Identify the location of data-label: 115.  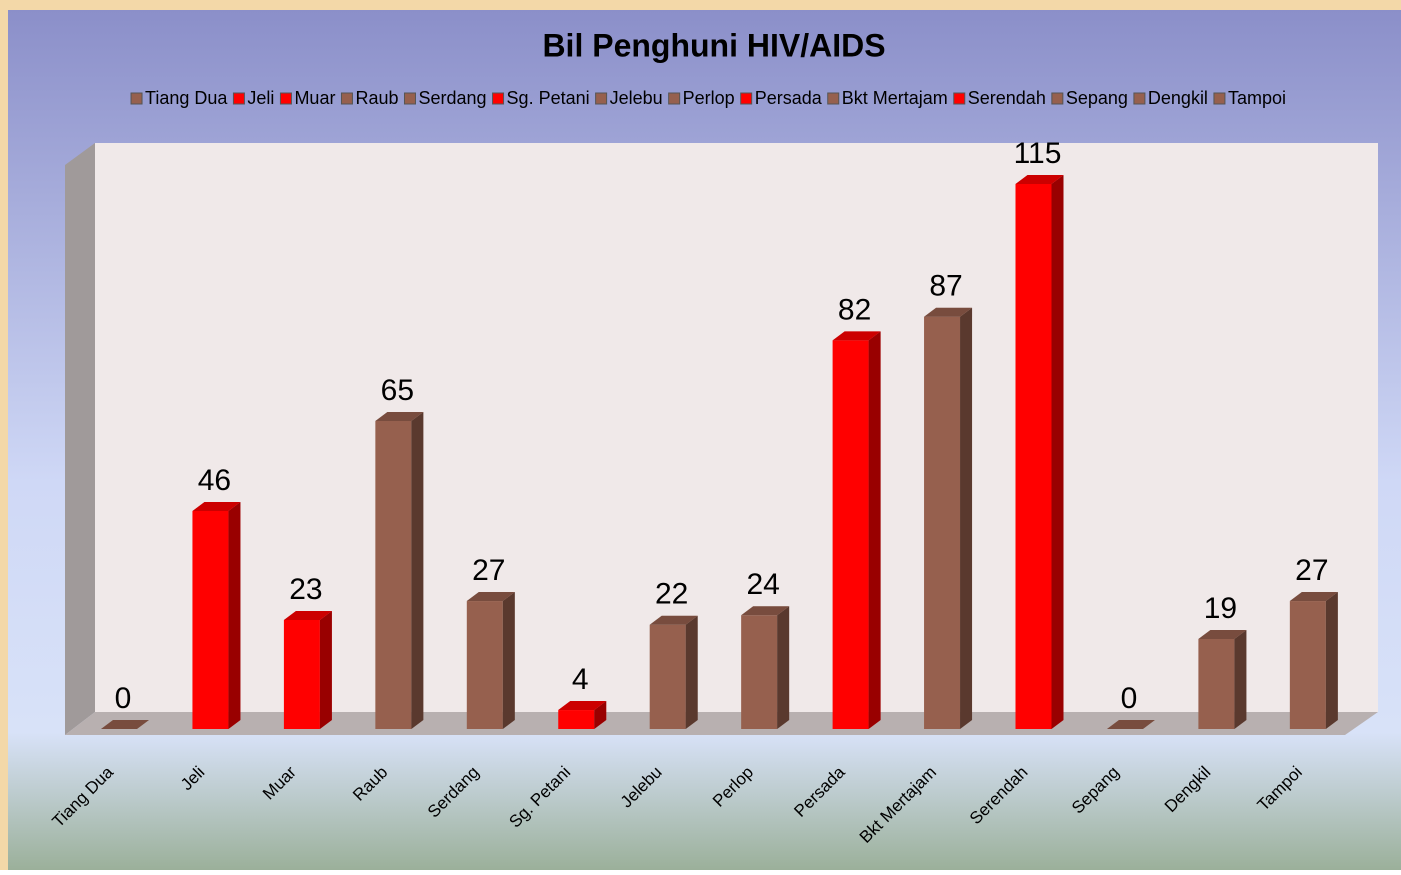
(1038, 153).